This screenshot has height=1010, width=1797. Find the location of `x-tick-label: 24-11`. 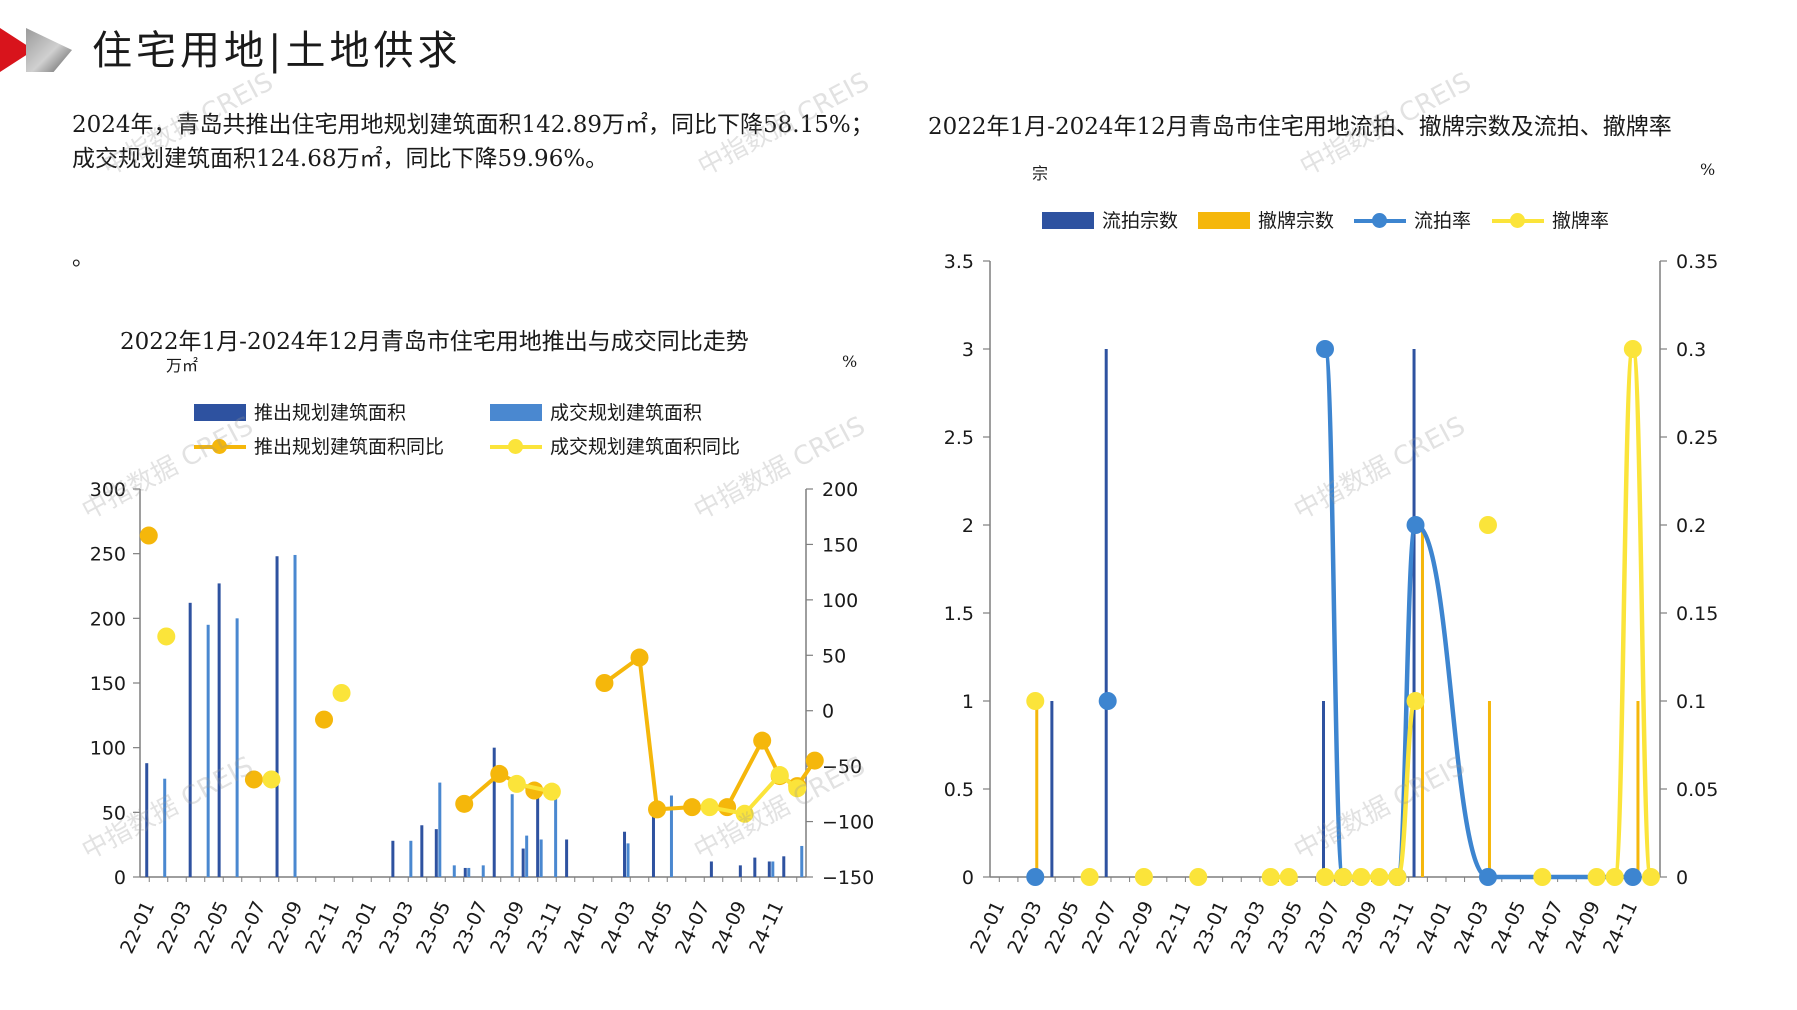

x-tick-label: 24-11 is located at coordinates (1620, 927).